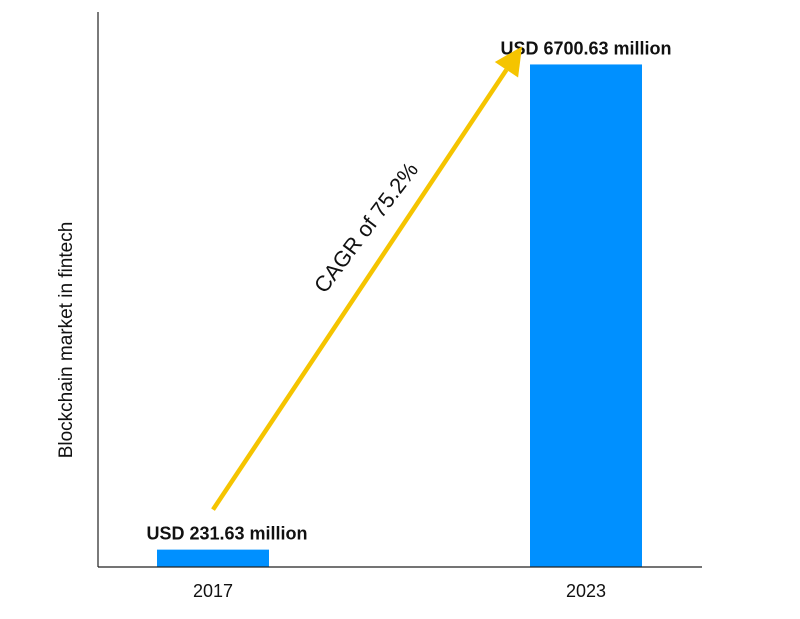 This screenshot has width=800, height=619. Describe the element at coordinates (66, 340) in the screenshot. I see `y-axis-label: Blockchain market in fintech` at that location.